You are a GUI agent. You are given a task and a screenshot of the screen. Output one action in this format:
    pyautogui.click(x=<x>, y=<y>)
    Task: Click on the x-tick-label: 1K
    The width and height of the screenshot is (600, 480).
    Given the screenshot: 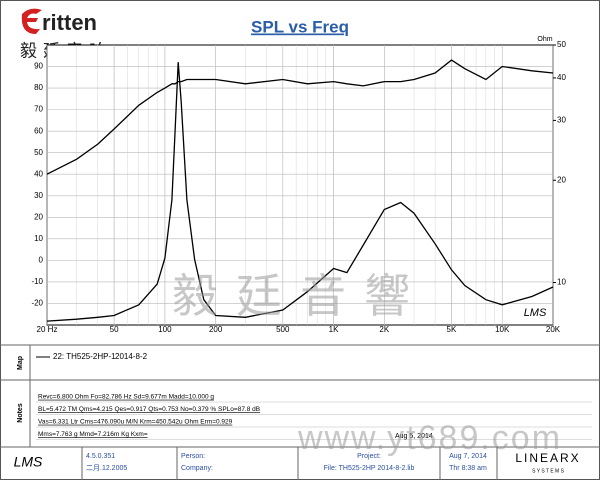 What is the action you would take?
    pyautogui.click(x=334, y=329)
    